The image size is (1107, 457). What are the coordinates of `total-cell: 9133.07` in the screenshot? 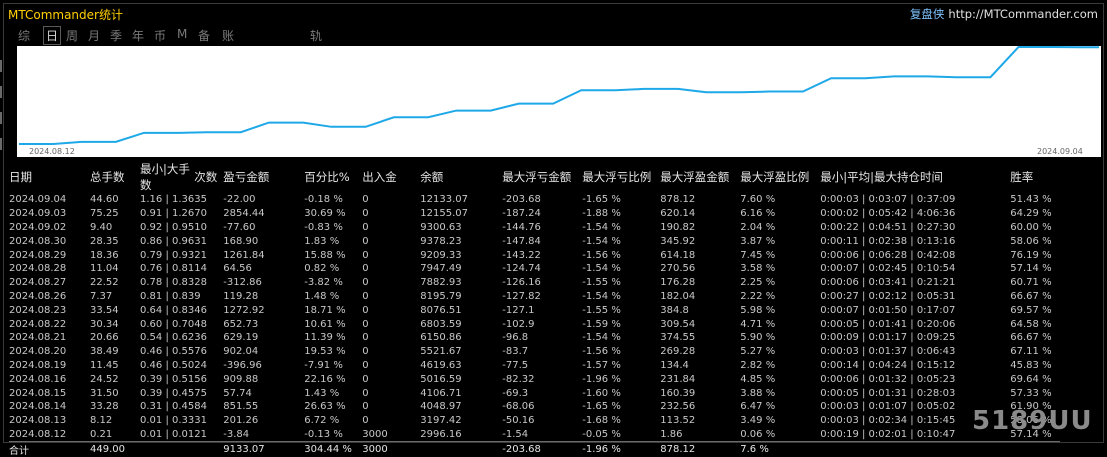 It's located at (264, 449).